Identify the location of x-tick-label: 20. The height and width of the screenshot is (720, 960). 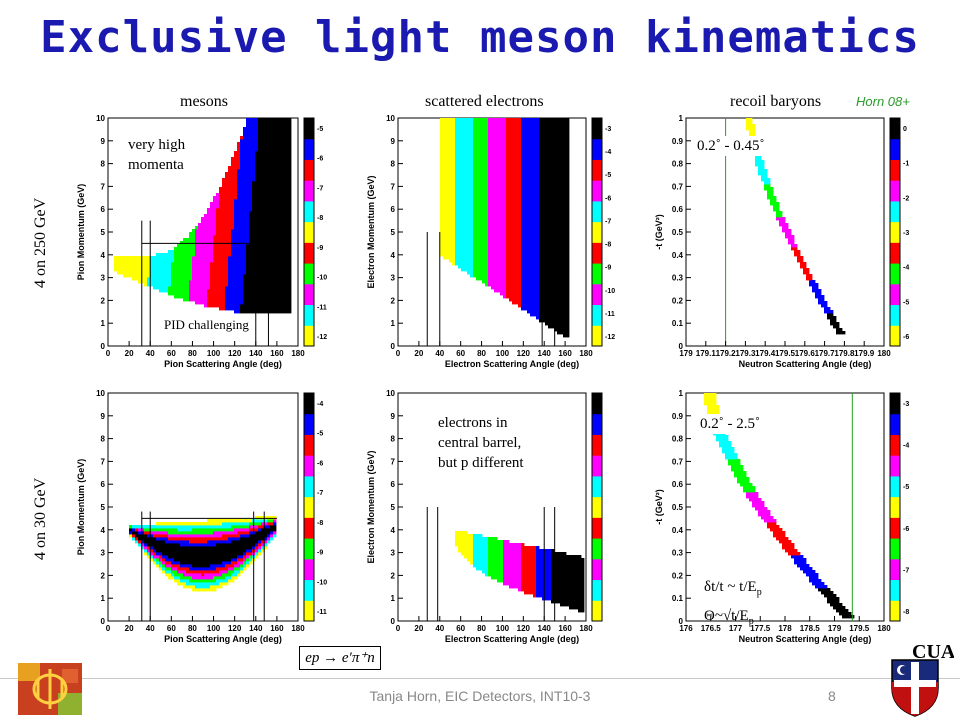
(129, 628).